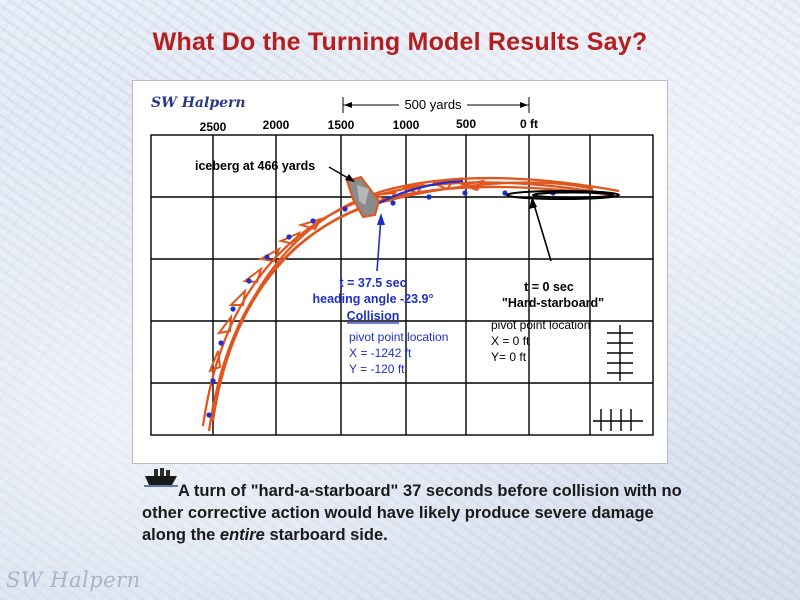 The width and height of the screenshot is (800, 600). I want to click on iceberg-arrowhead, so click(350, 178).